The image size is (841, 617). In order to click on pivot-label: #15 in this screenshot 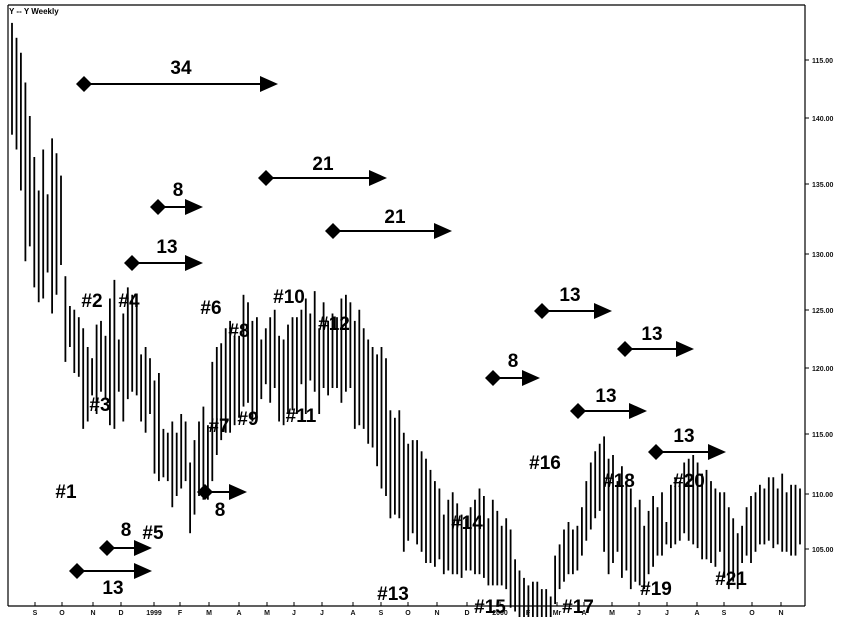, I will do `click(490, 607)`.